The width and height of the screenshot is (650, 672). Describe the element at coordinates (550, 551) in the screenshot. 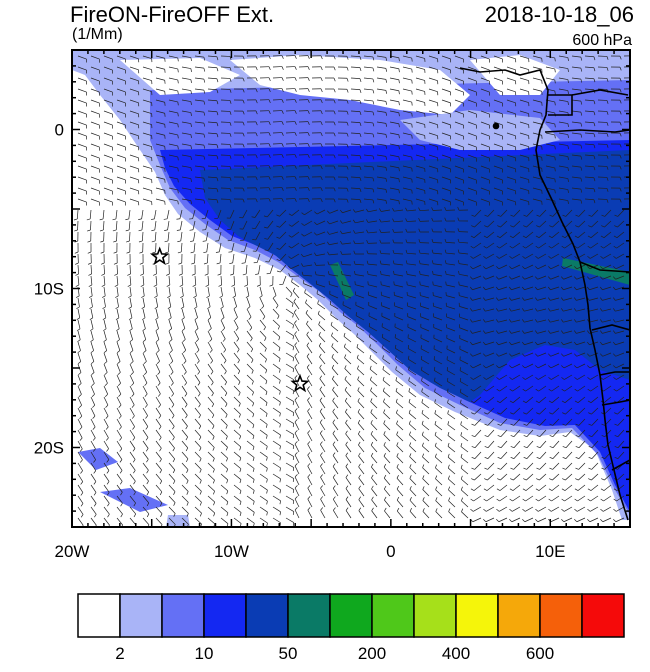

I see `lon-tick-label: 10E` at that location.